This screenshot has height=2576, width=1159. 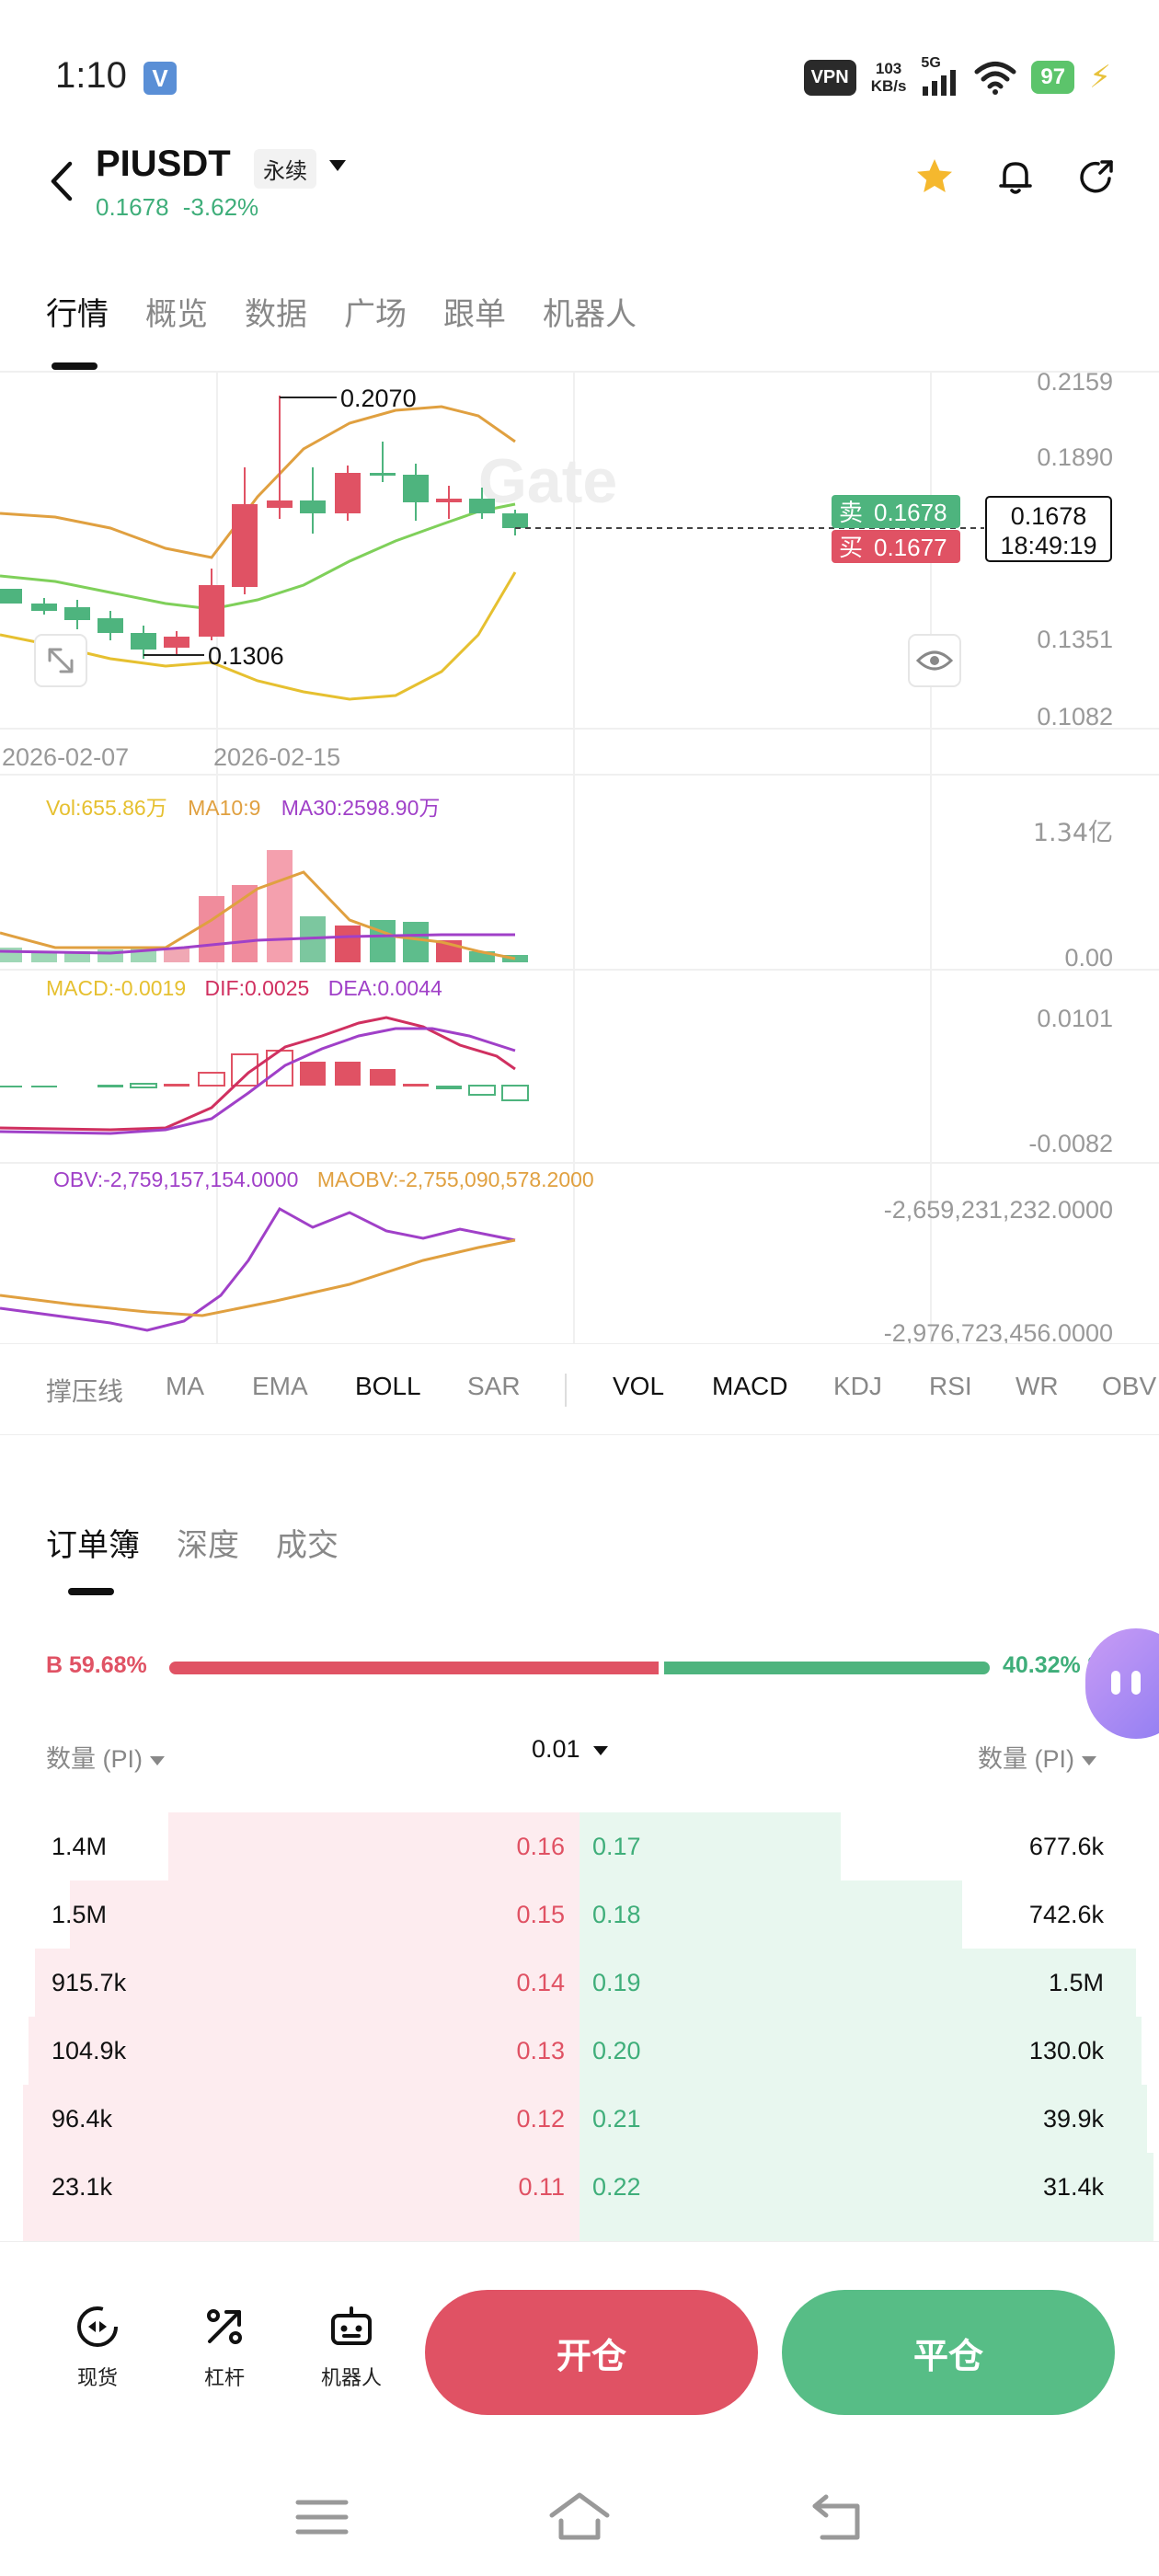 I want to click on chevron-down-icon, so click(x=157, y=1760).